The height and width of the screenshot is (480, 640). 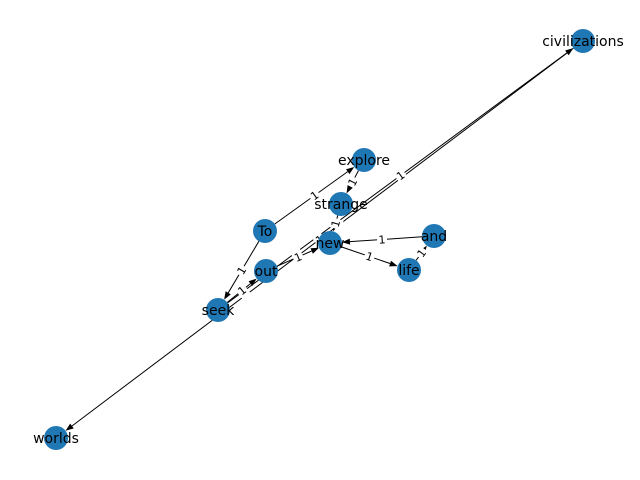 I want to click on node-label: strange, so click(x=341, y=205).